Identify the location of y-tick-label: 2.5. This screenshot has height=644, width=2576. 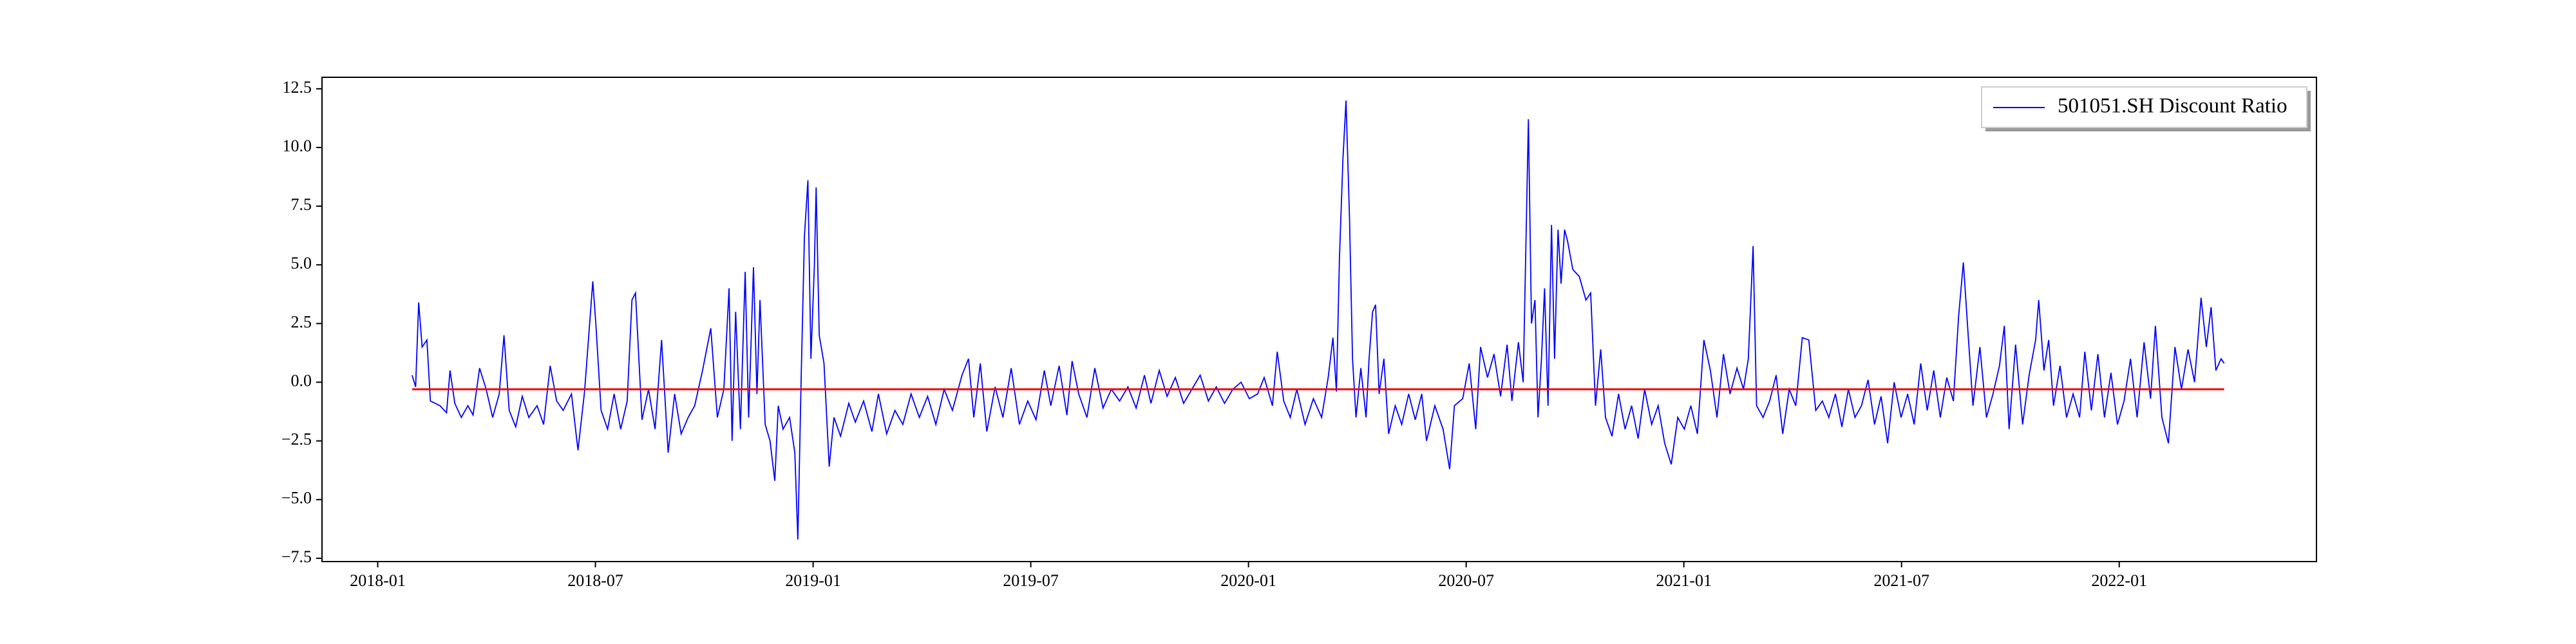
(301, 321).